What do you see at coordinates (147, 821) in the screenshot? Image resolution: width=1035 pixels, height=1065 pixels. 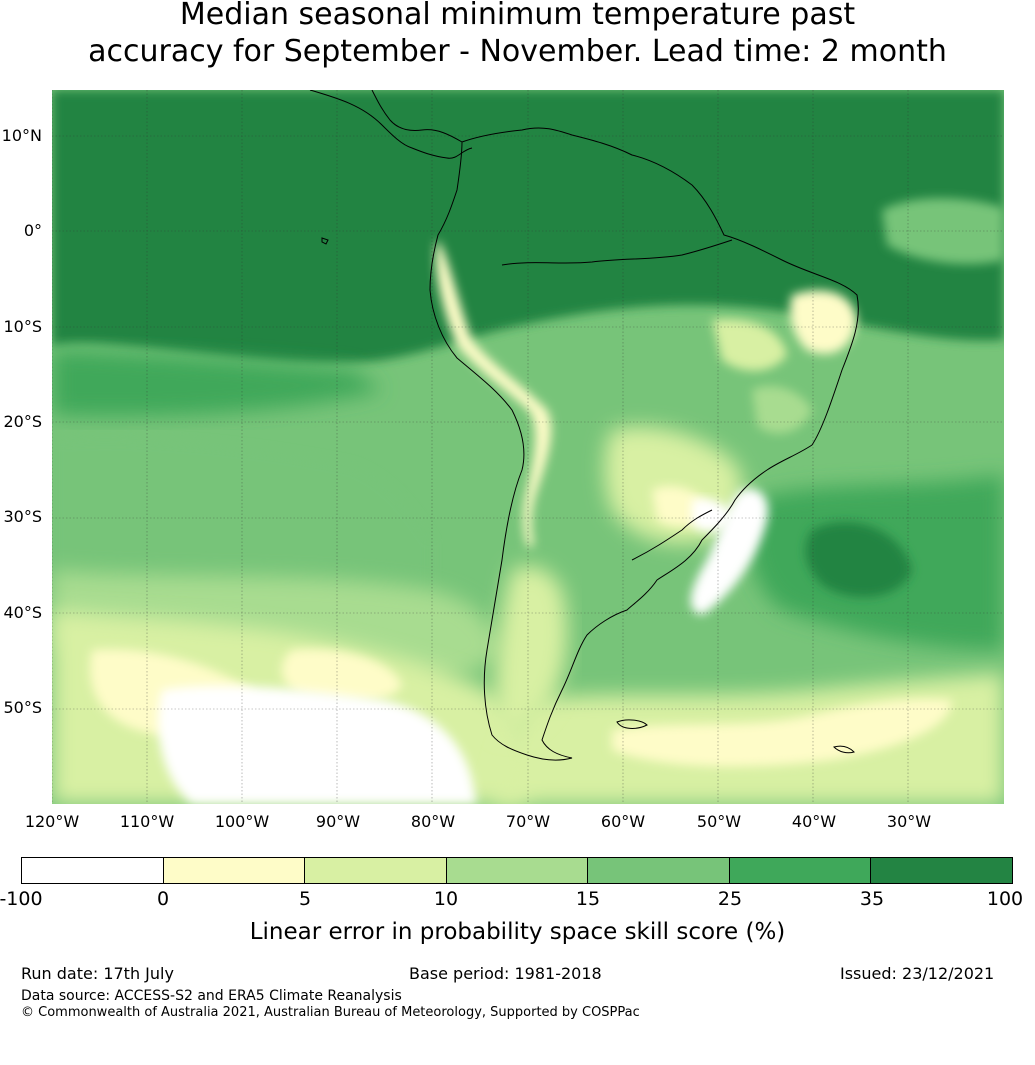 I see `lon-tick-110w: 110°W` at bounding box center [147, 821].